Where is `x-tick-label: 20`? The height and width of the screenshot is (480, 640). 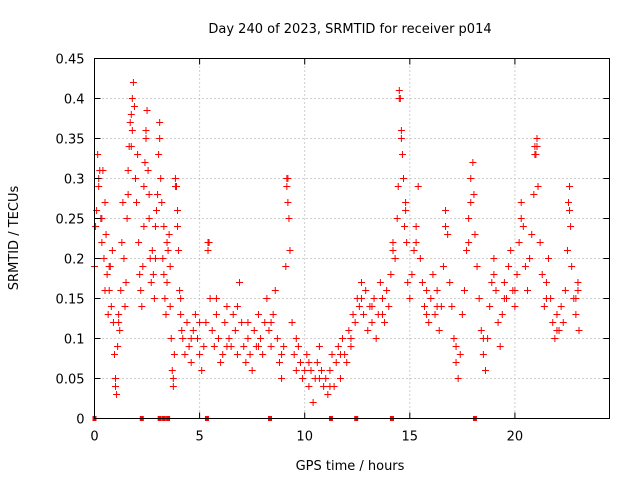 x-tick-label: 20 is located at coordinates (515, 437).